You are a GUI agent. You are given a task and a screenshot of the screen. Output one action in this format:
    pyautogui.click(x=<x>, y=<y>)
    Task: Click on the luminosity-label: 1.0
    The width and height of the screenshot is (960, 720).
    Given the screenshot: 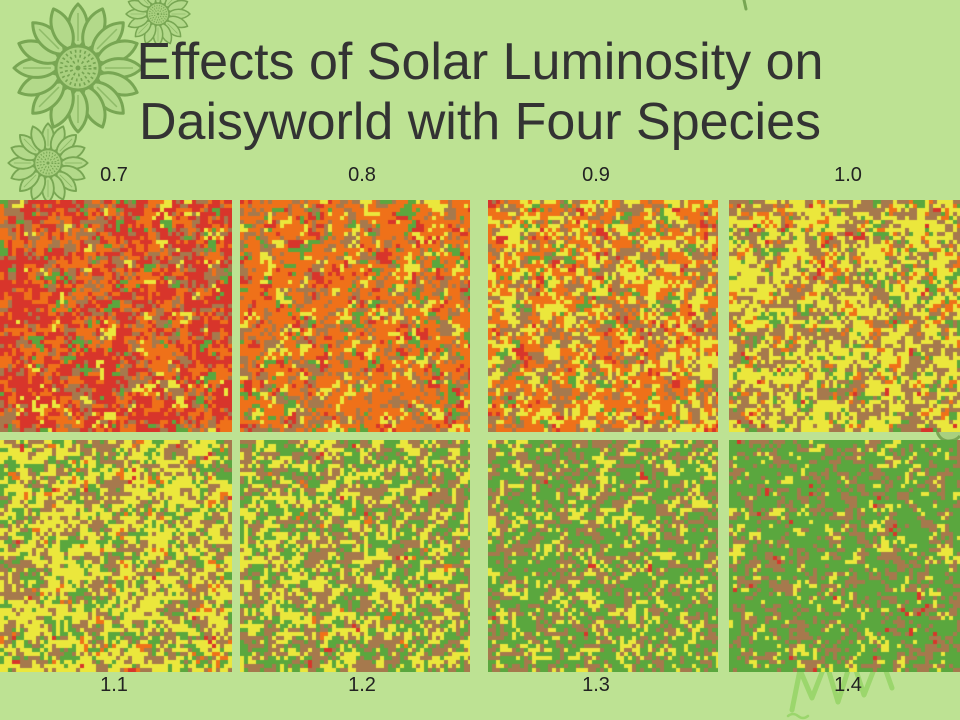 What is the action you would take?
    pyautogui.click(x=848, y=175)
    